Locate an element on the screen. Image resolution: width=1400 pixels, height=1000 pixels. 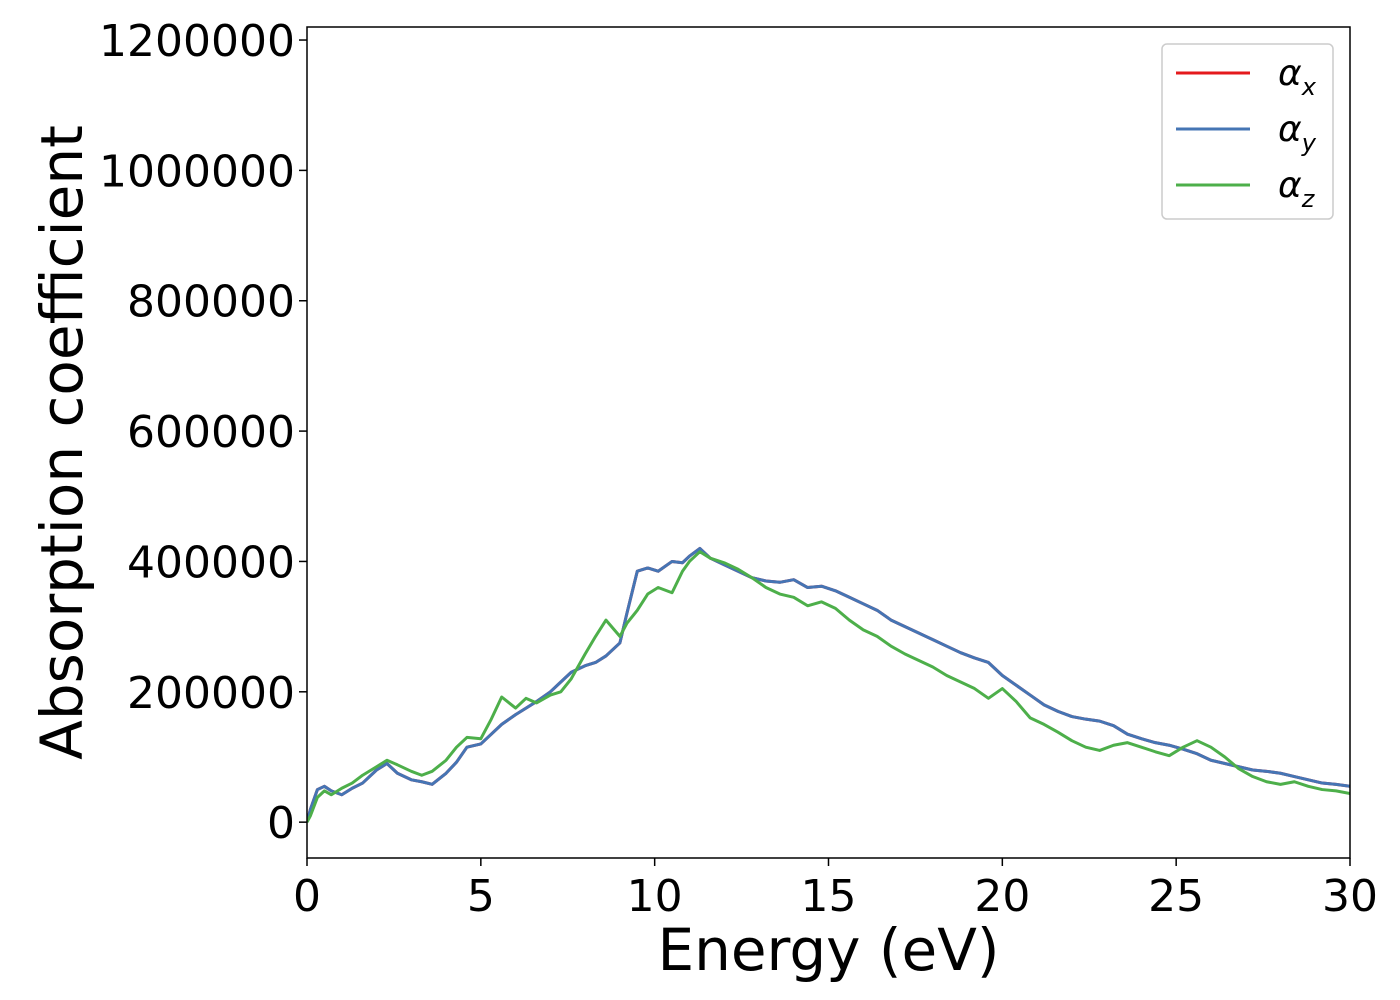
y-tick-label: 400000 is located at coordinates (211, 562).